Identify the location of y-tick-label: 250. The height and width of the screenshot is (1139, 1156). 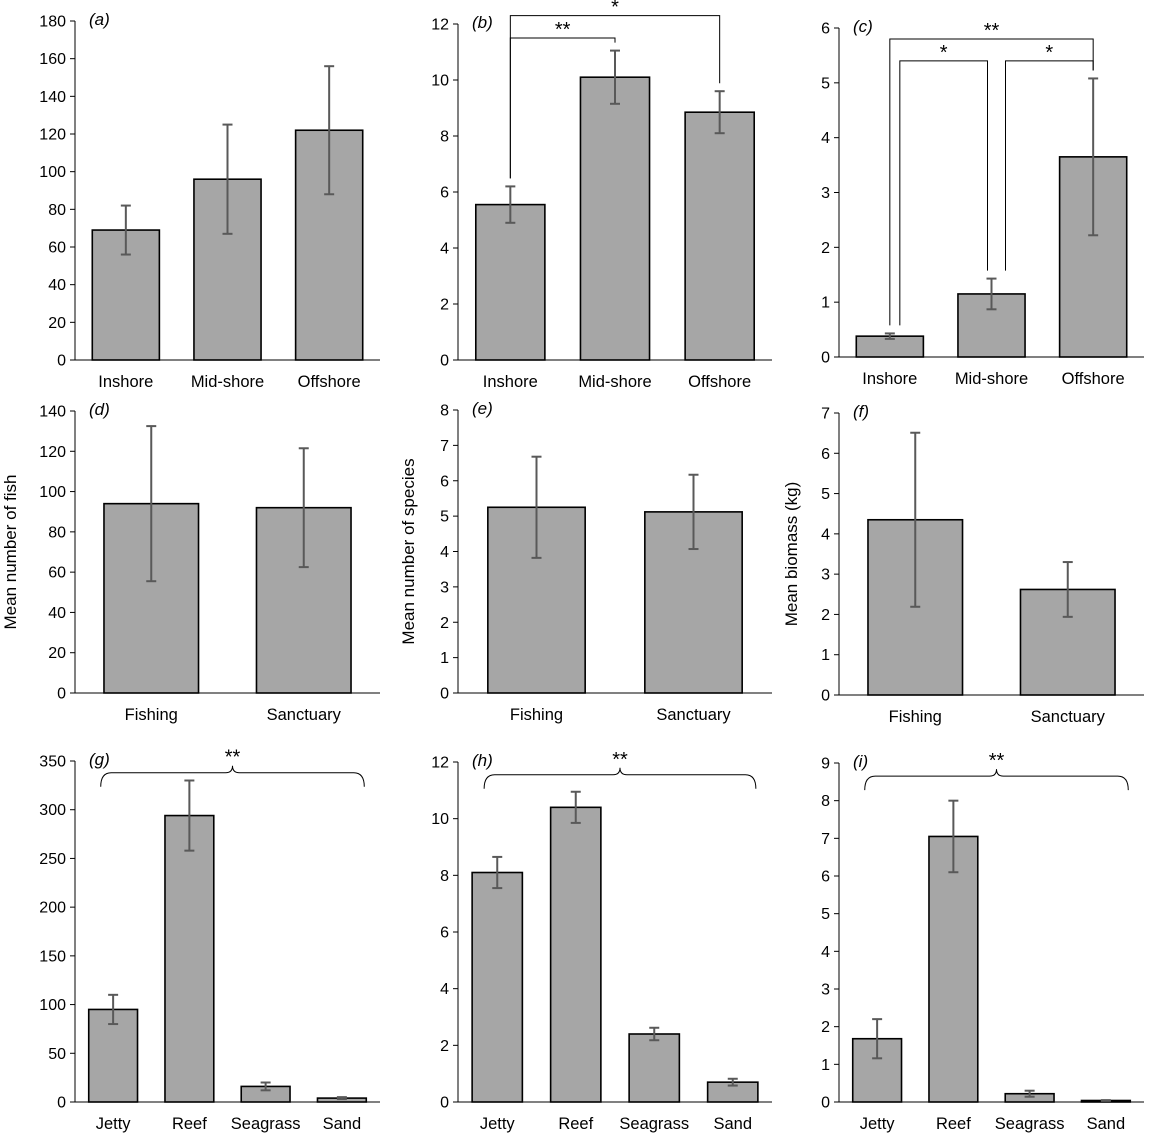
(52, 859).